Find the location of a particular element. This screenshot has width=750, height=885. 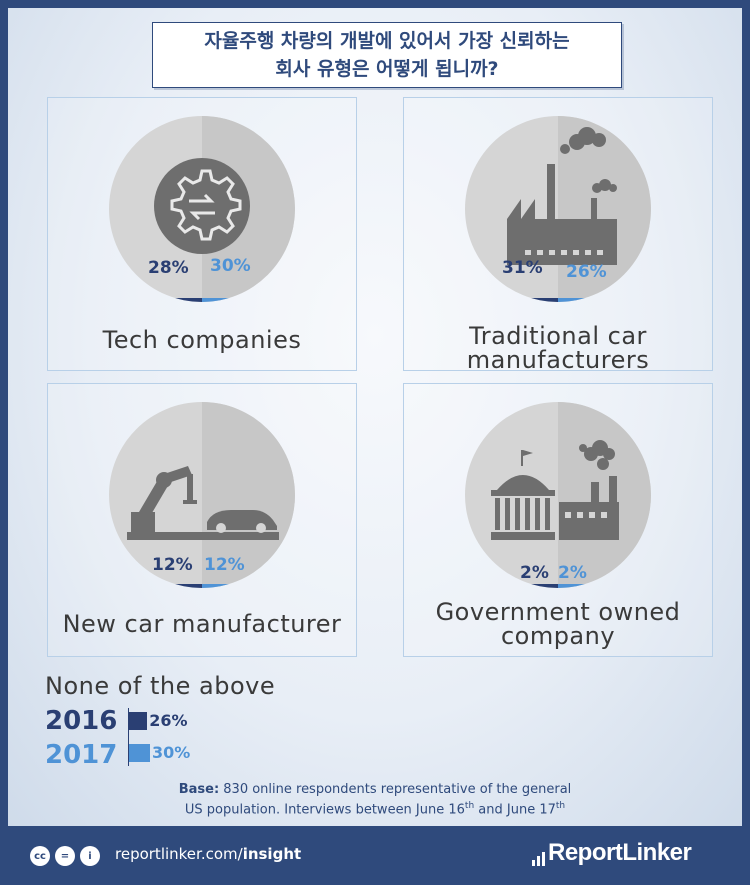

site-link: reportlinker.com/insight is located at coordinates (208, 854).